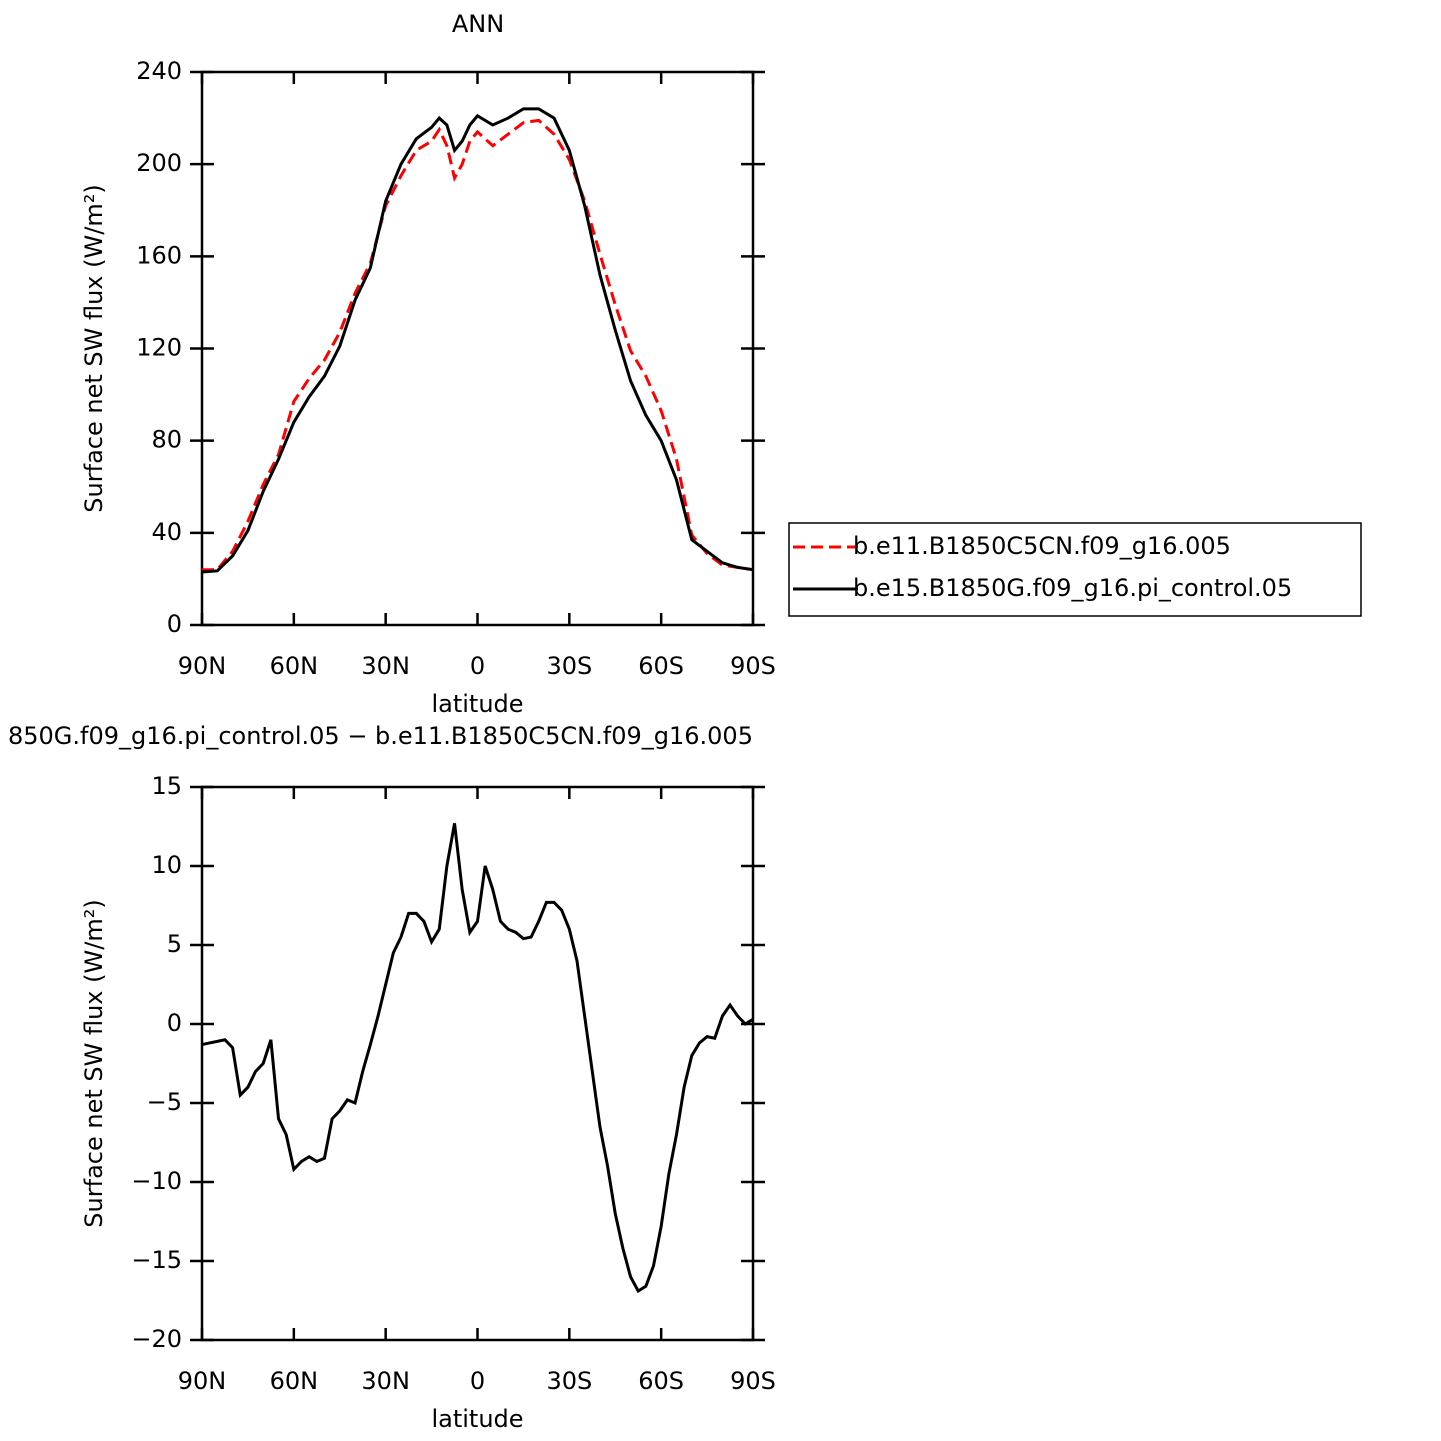 The image size is (1441, 1441). I want to click on y-tick-label: −10, so click(156, 1181).